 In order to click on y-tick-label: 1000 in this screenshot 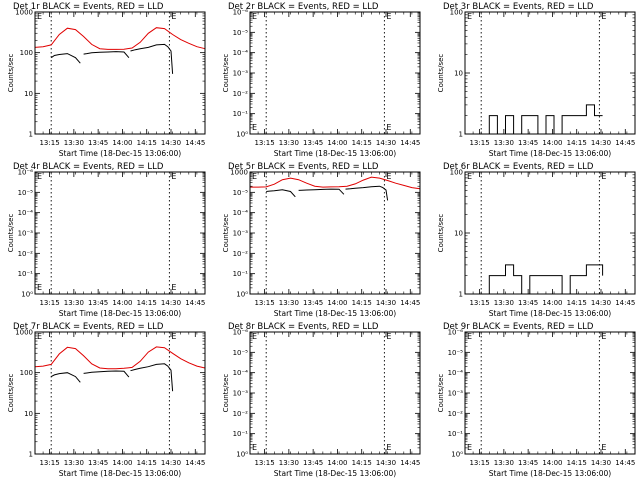, I will do `click(239, 173)`.